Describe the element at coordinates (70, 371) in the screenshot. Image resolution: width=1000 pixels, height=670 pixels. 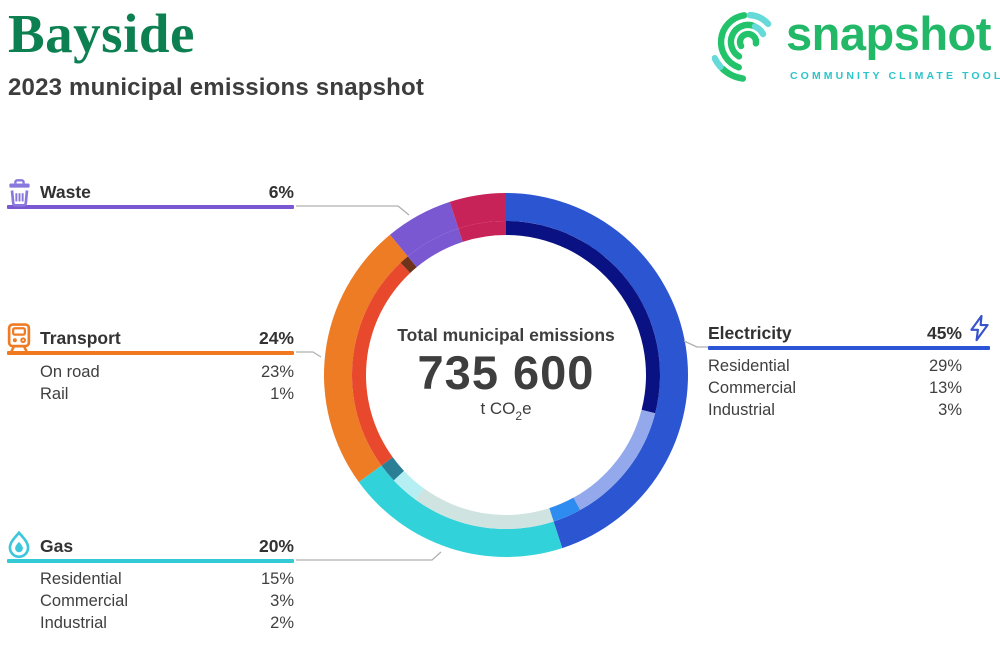
I see `subsector-label: On road` at that location.